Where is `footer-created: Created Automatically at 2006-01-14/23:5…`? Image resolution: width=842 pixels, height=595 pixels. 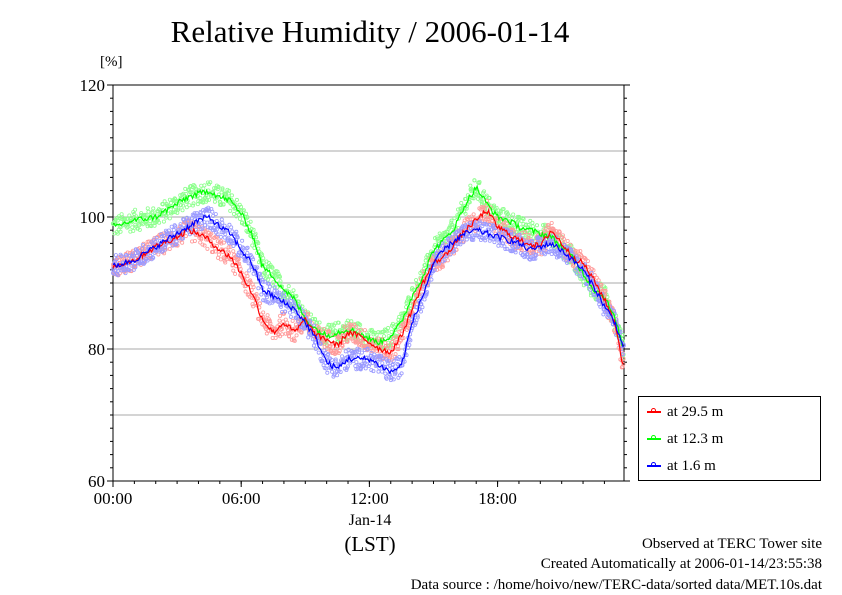 footer-created: Created Automatically at 2006-01-14/23:5… is located at coordinates (681, 564).